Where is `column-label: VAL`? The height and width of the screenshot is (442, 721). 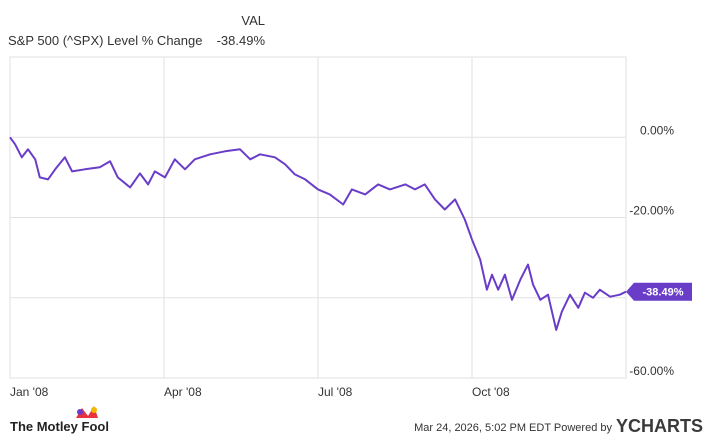
column-label: VAL is located at coordinates (253, 20).